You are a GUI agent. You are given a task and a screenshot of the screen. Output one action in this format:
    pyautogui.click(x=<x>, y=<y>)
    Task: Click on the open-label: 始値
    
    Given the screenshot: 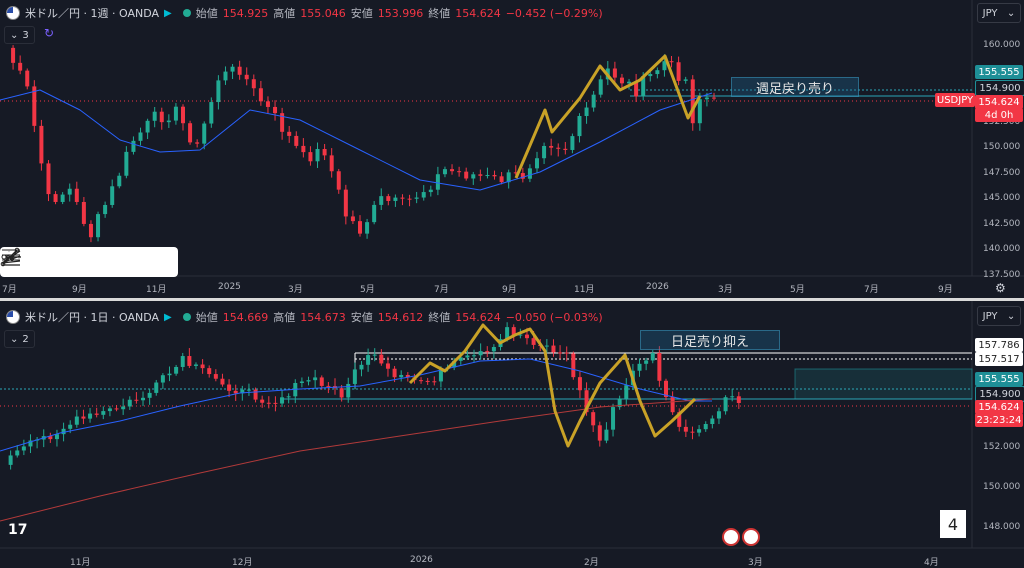 What is the action you would take?
    pyautogui.click(x=206, y=317)
    